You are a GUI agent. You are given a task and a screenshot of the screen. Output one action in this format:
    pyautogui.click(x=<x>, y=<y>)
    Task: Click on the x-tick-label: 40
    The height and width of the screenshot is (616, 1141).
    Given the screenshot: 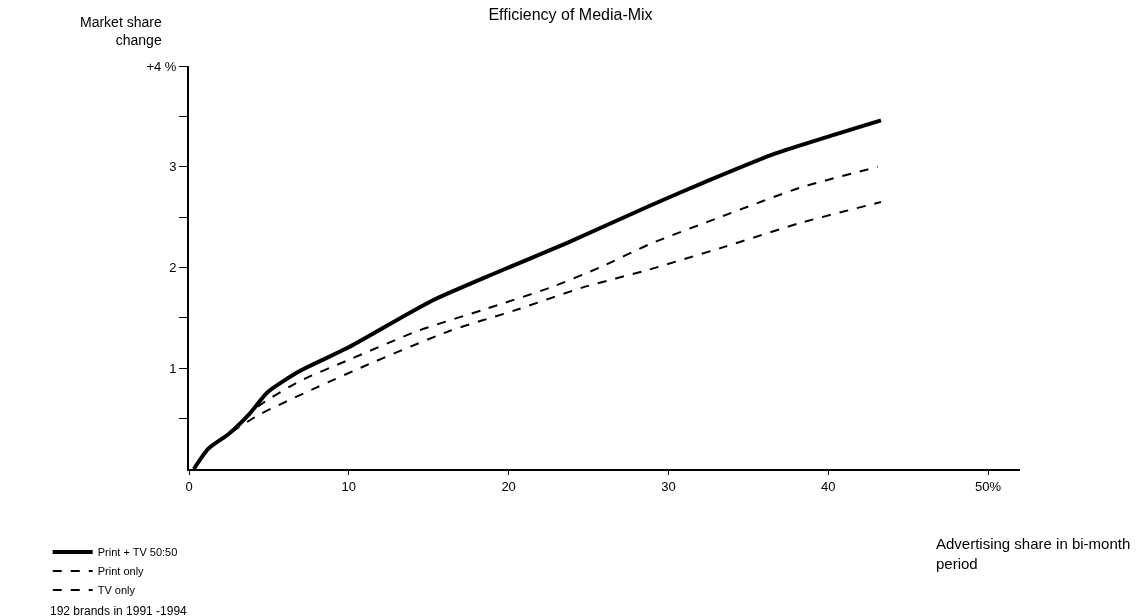 What is the action you would take?
    pyautogui.click(x=828, y=486)
    